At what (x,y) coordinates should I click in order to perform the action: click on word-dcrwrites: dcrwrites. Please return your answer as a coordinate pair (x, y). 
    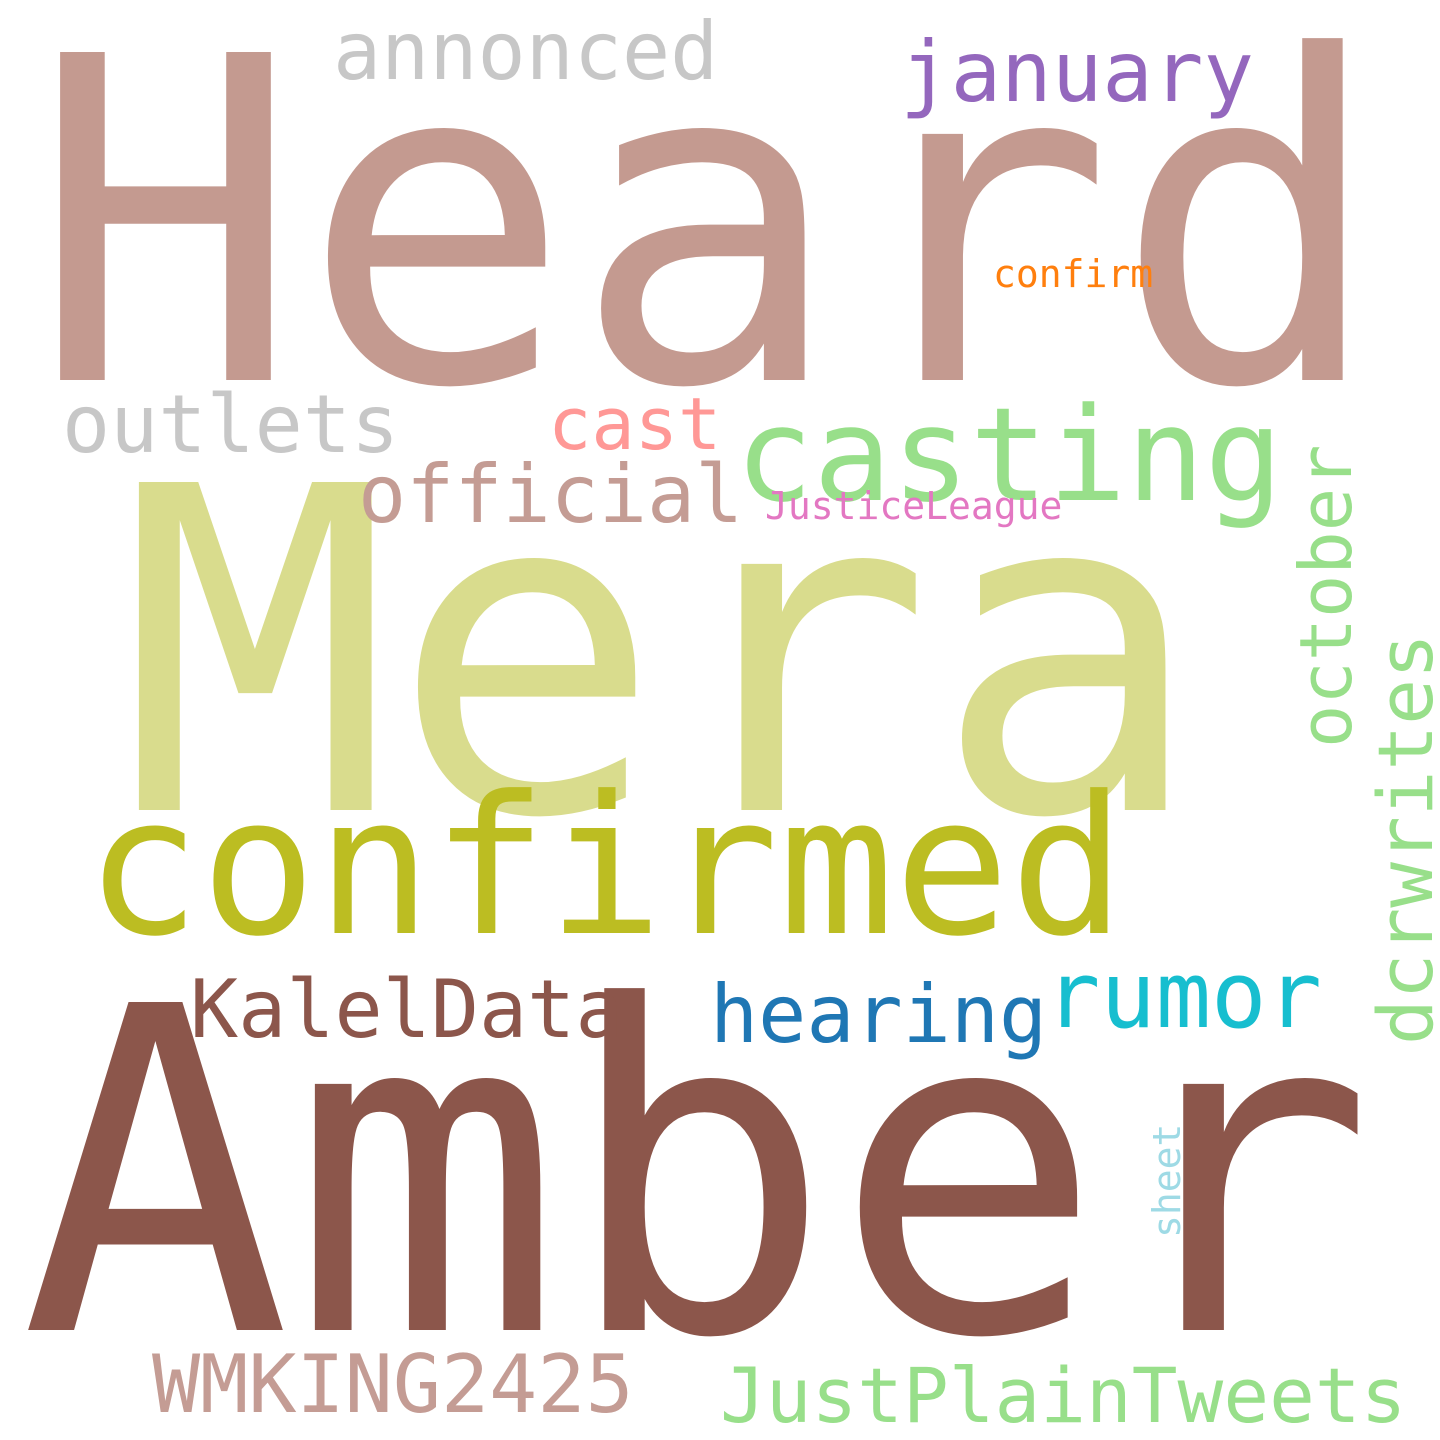
    Looking at the image, I should click on (1400, 839).